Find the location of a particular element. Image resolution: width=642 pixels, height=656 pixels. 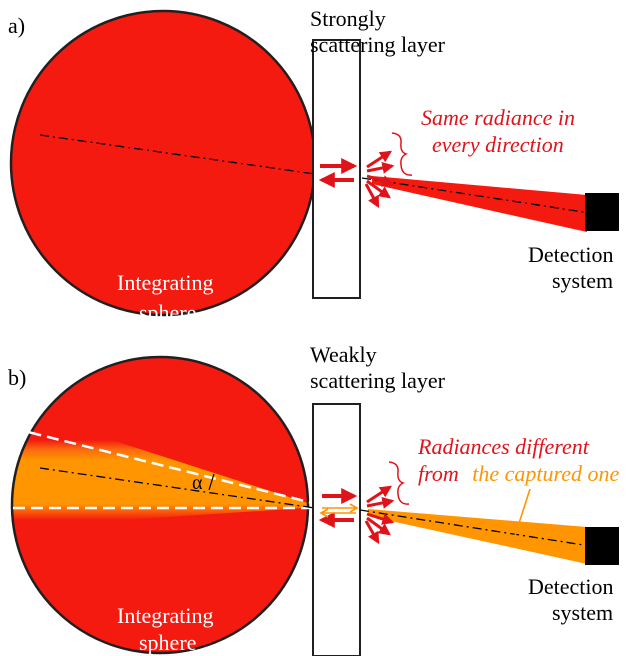

scatter-arrows-b is located at coordinates (379, 515).